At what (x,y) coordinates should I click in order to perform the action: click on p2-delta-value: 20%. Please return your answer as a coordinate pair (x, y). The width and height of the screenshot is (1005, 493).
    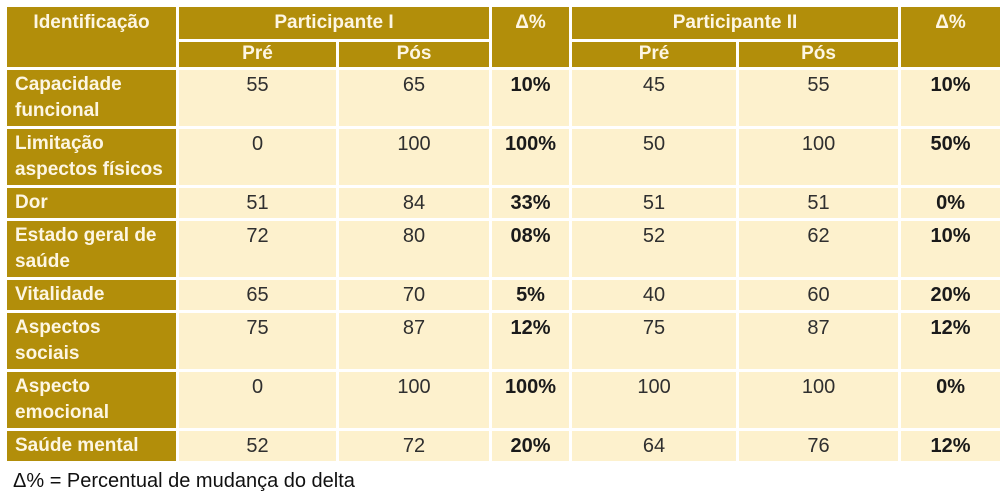
    Looking at the image, I should click on (951, 295).